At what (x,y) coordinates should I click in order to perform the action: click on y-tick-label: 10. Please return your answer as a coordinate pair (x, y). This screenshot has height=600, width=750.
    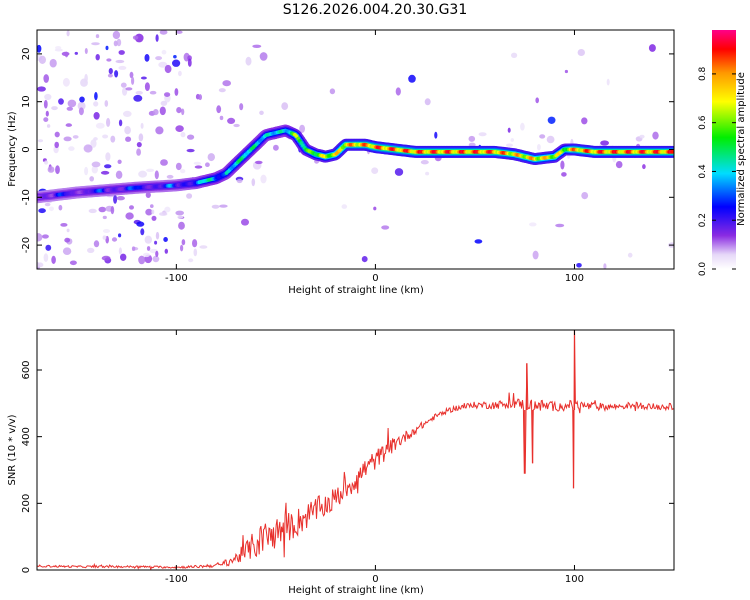
    Looking at the image, I should click on (26, 101).